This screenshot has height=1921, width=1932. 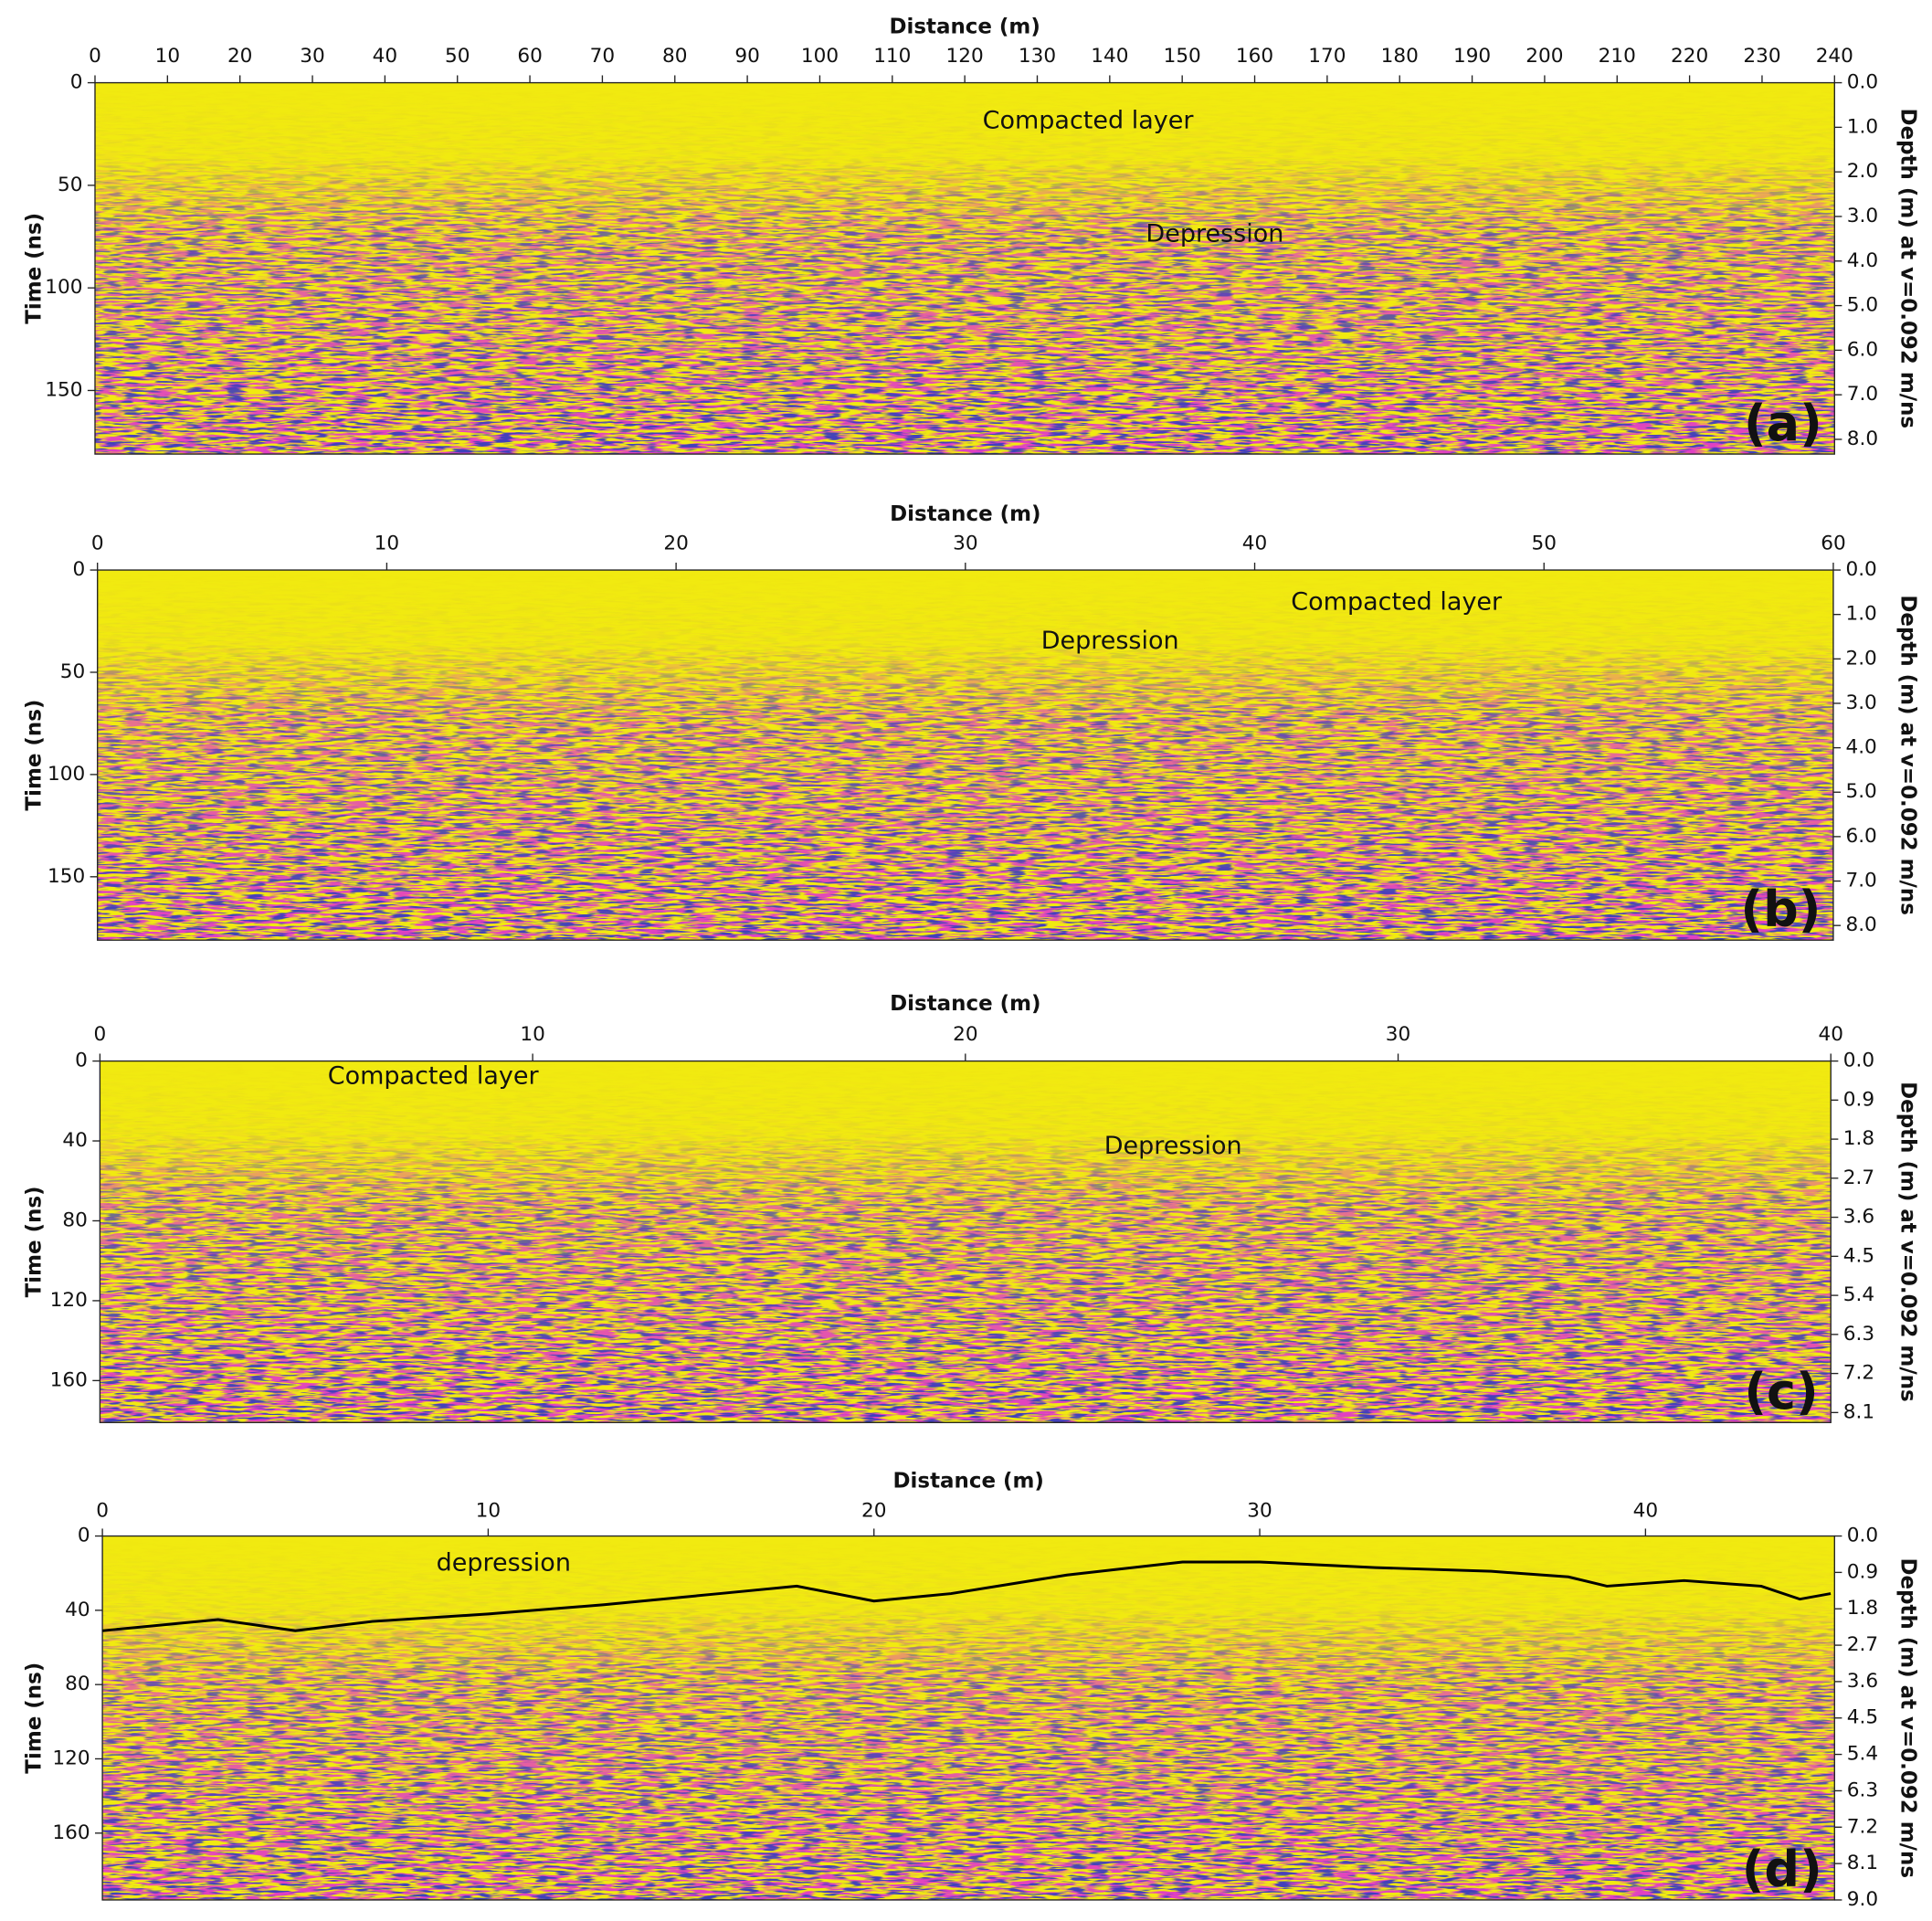 I want to click on y-tick-label: 100, so click(x=63, y=288).